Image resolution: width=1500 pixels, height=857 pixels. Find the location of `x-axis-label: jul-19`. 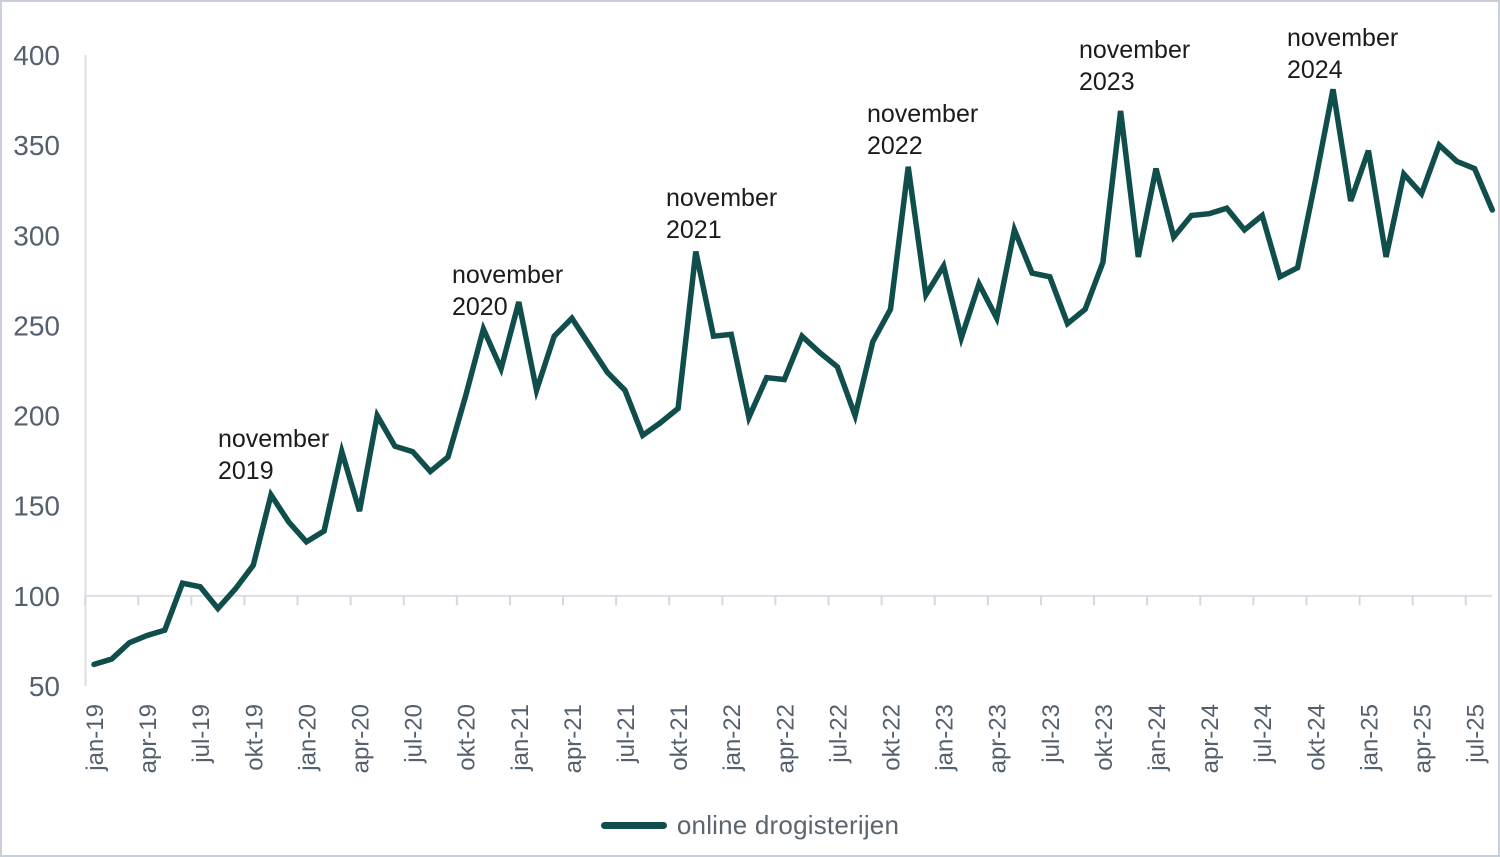

x-axis-label: jul-19 is located at coordinates (201, 734).